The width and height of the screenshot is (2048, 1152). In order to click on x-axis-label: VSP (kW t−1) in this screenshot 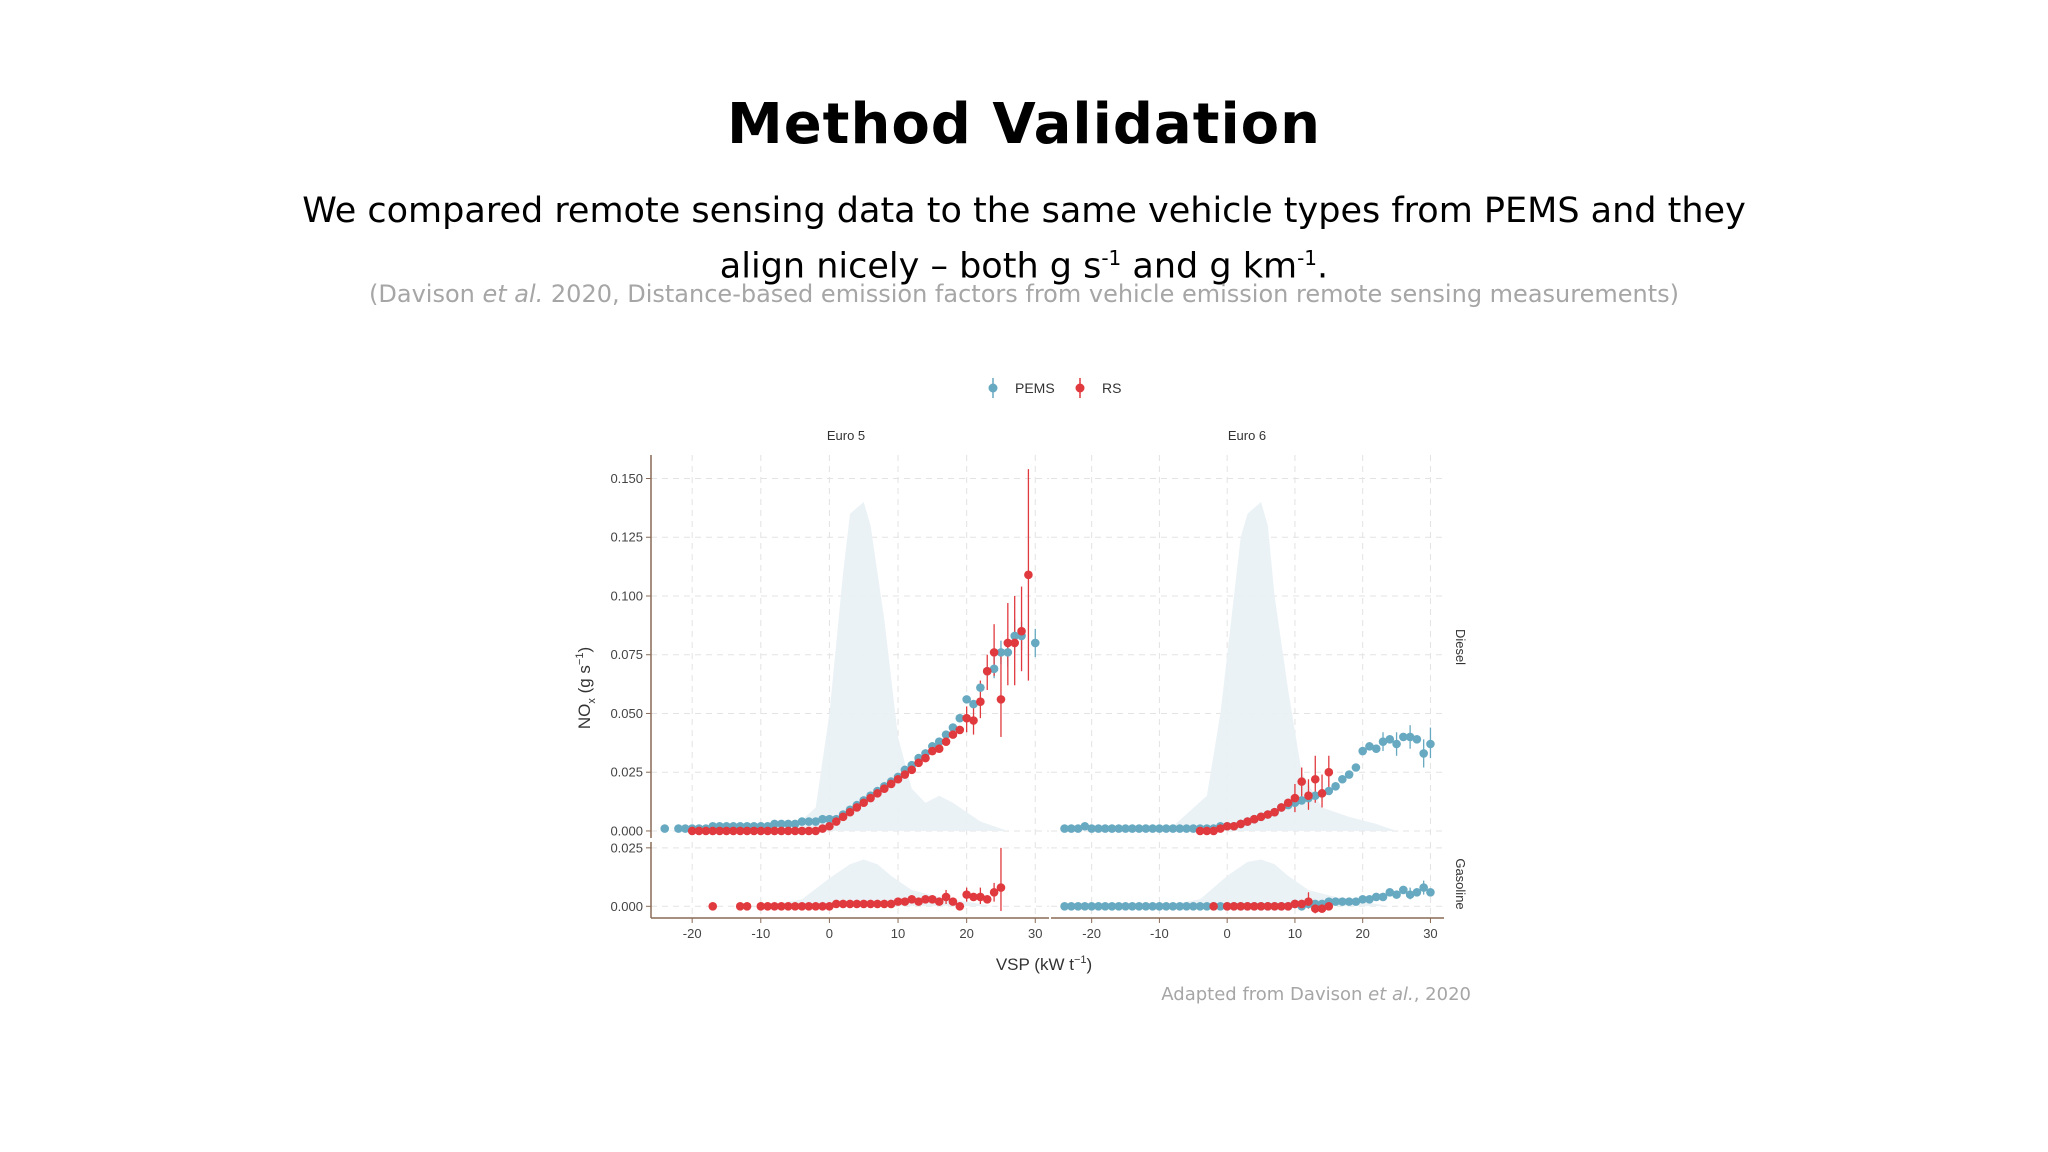, I will do `click(1044, 964)`.